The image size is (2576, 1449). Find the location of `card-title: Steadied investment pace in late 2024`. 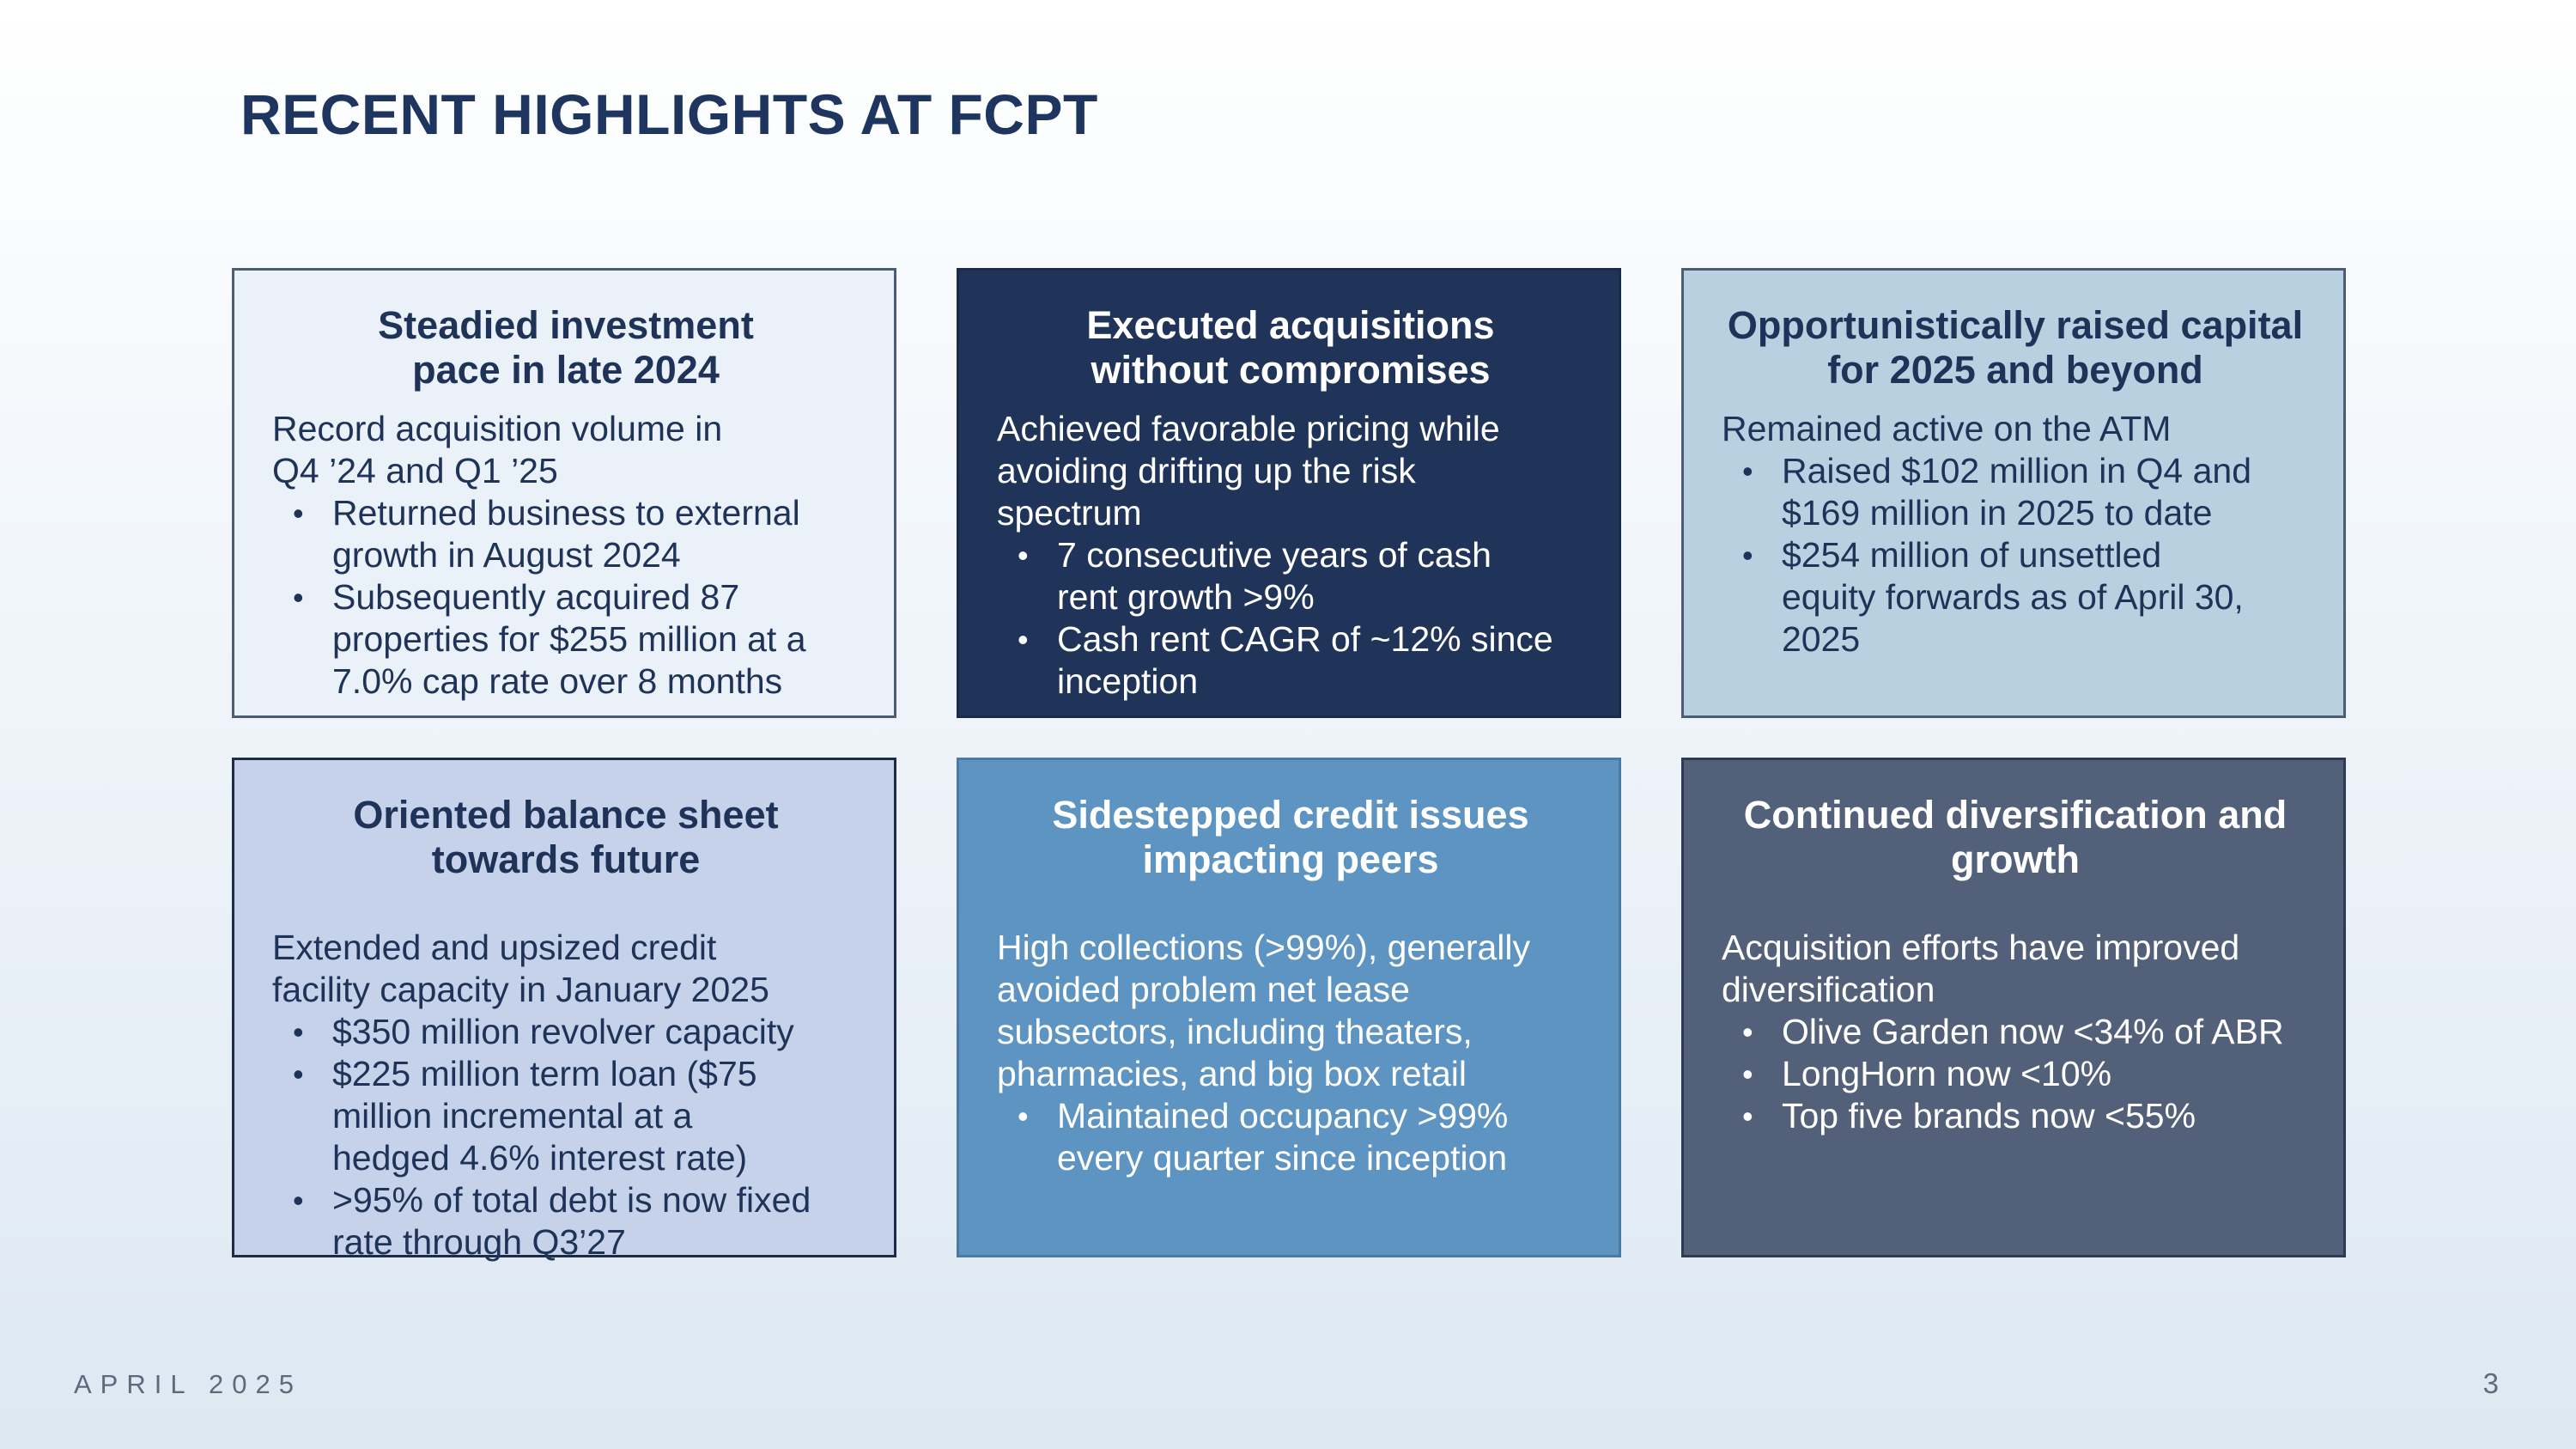

card-title: Steadied investment pace in late 2024 is located at coordinates (566, 348).